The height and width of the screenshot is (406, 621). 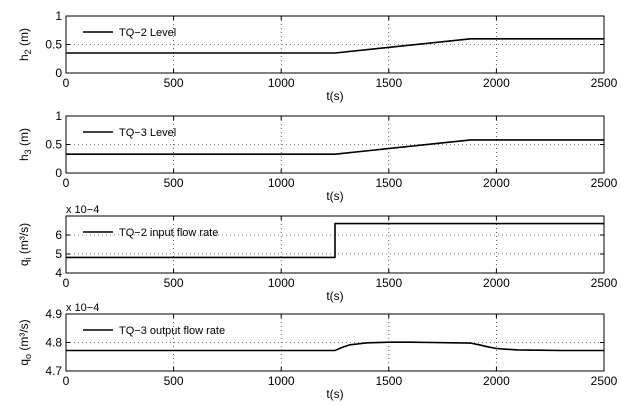 I want to click on y-tick-label: 4, so click(x=58, y=273).